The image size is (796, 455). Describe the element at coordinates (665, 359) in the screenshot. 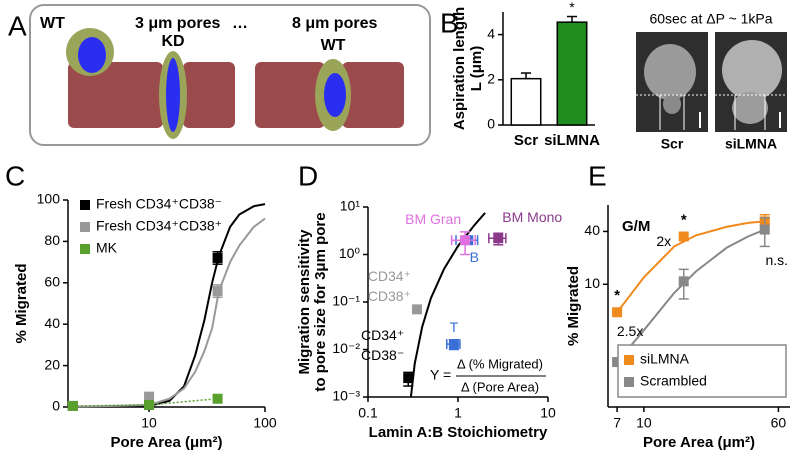

I see `legend-label: siLMNA` at that location.